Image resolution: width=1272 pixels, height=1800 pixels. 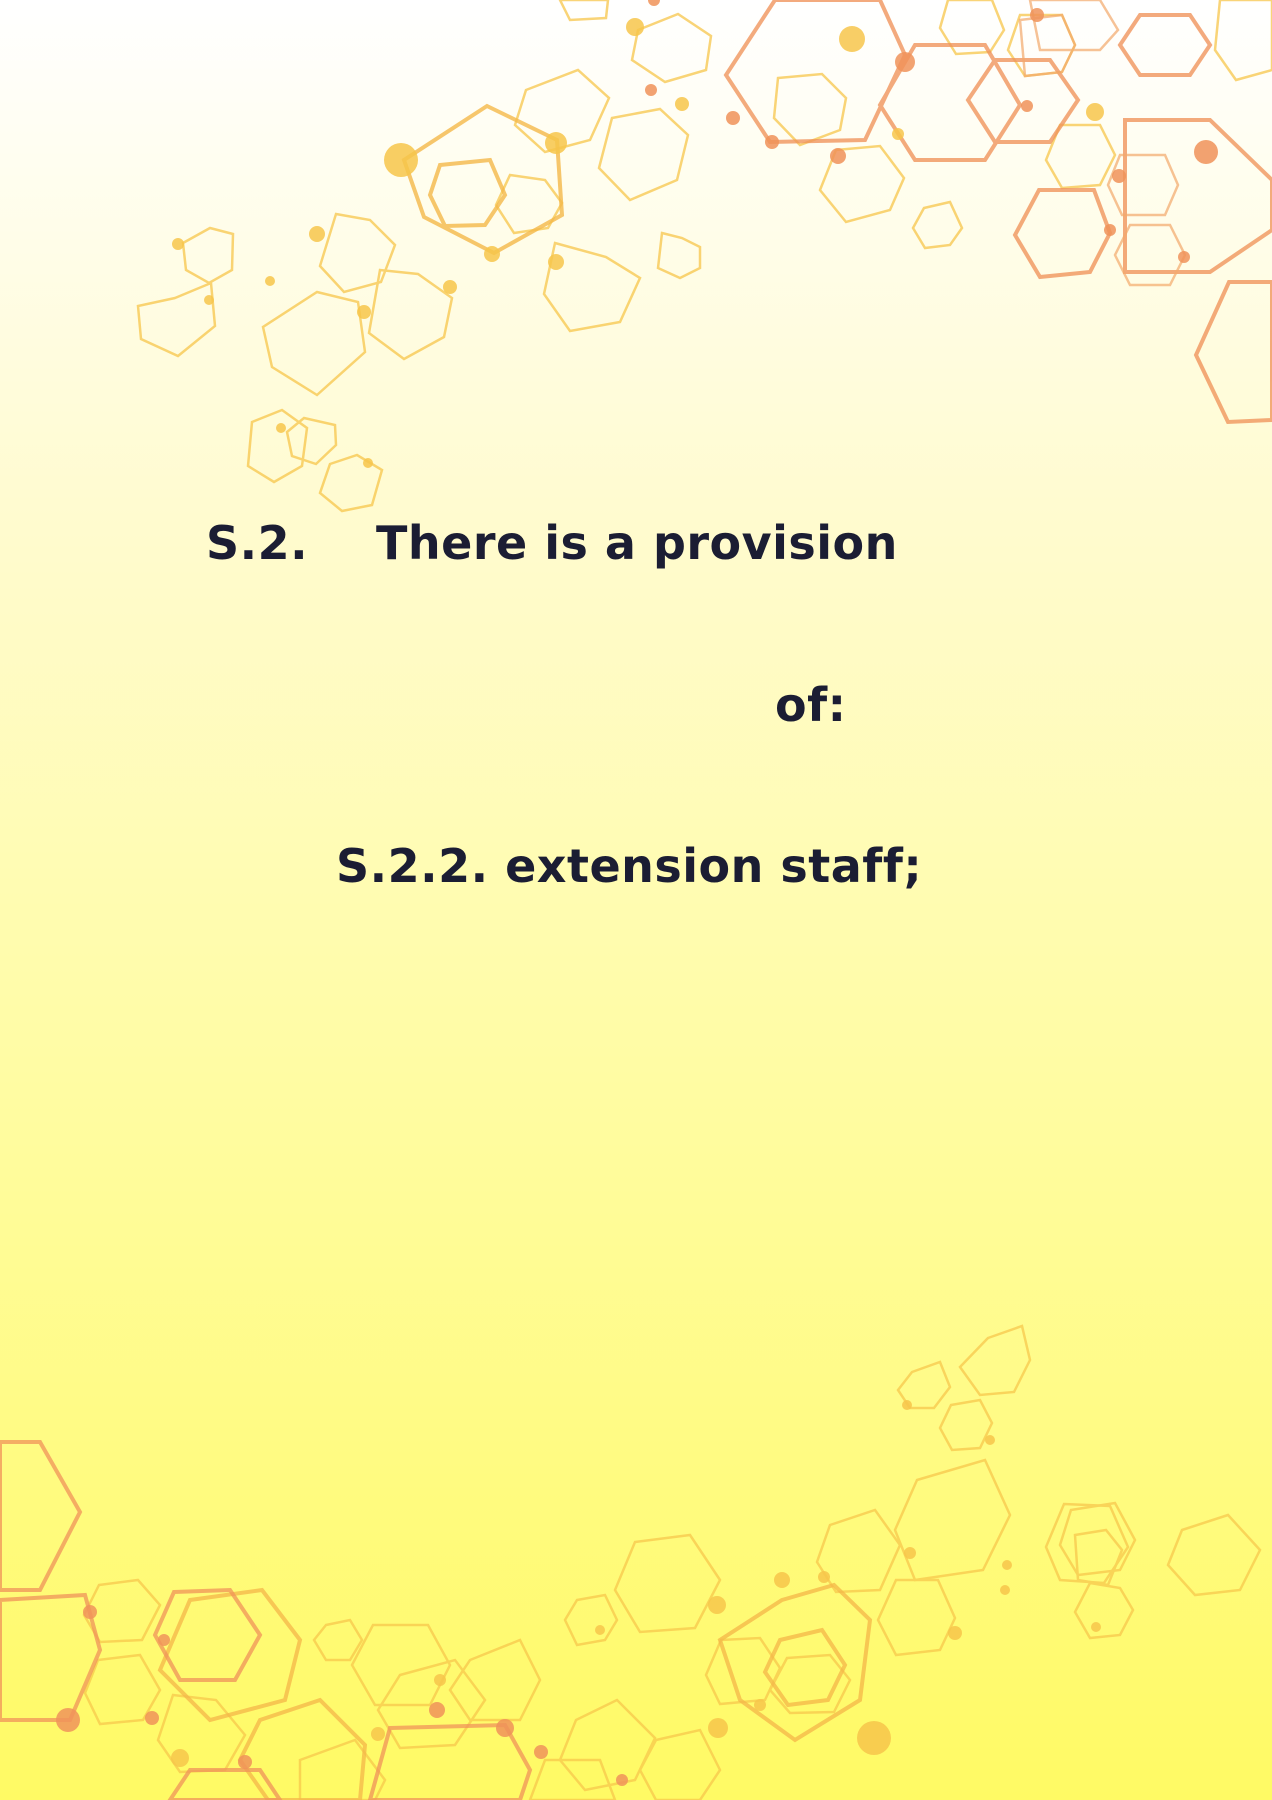 What do you see at coordinates (811, 705) in the screenshot?
I see `section-continuation: of:` at bounding box center [811, 705].